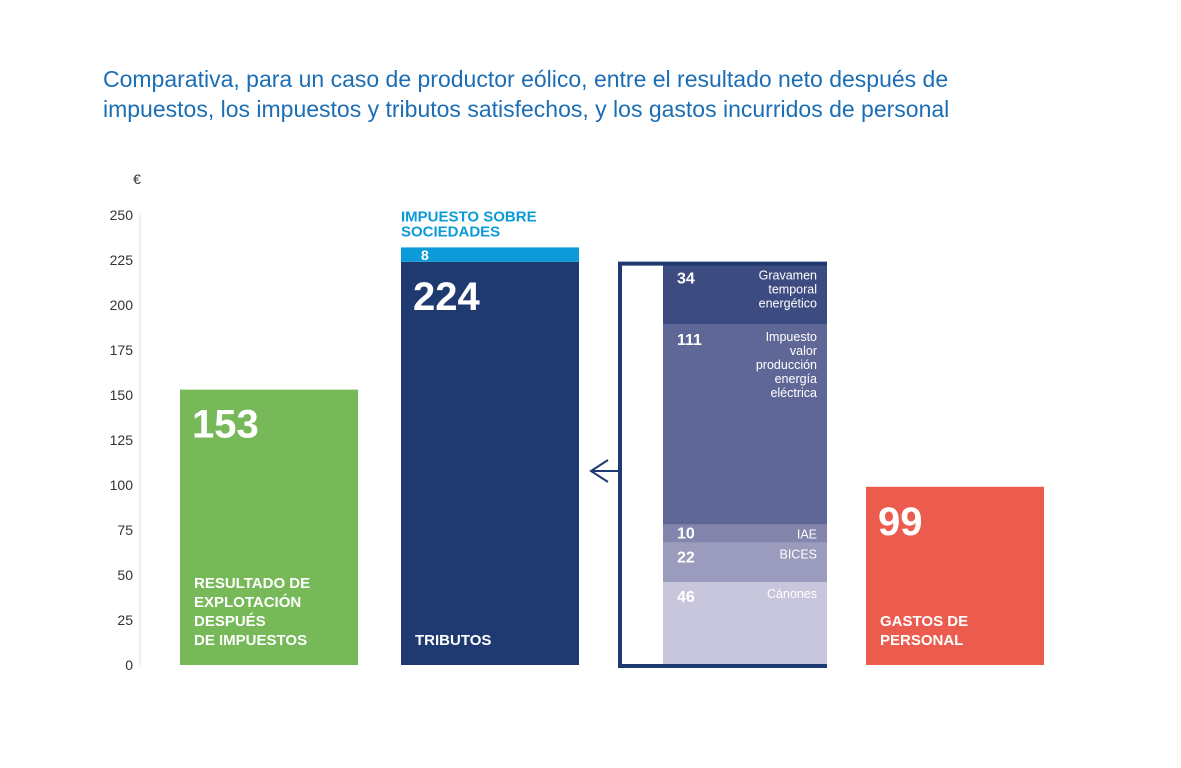 The image size is (1181, 768). I want to click on bracket, so click(722, 464).